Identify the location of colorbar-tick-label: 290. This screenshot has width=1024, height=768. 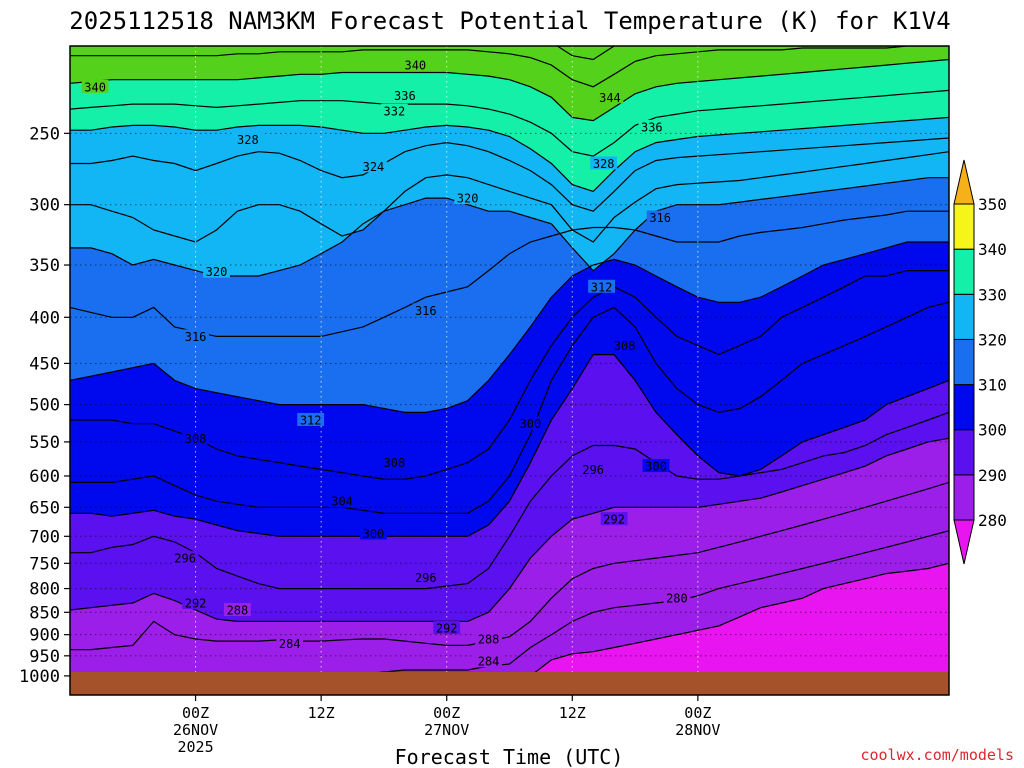
(992, 475).